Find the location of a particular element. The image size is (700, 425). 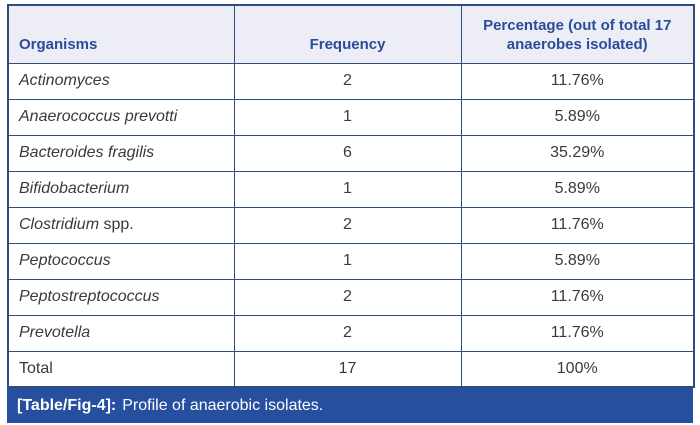

organism-name-italic: Bacteroides fragilis is located at coordinates (87, 152).